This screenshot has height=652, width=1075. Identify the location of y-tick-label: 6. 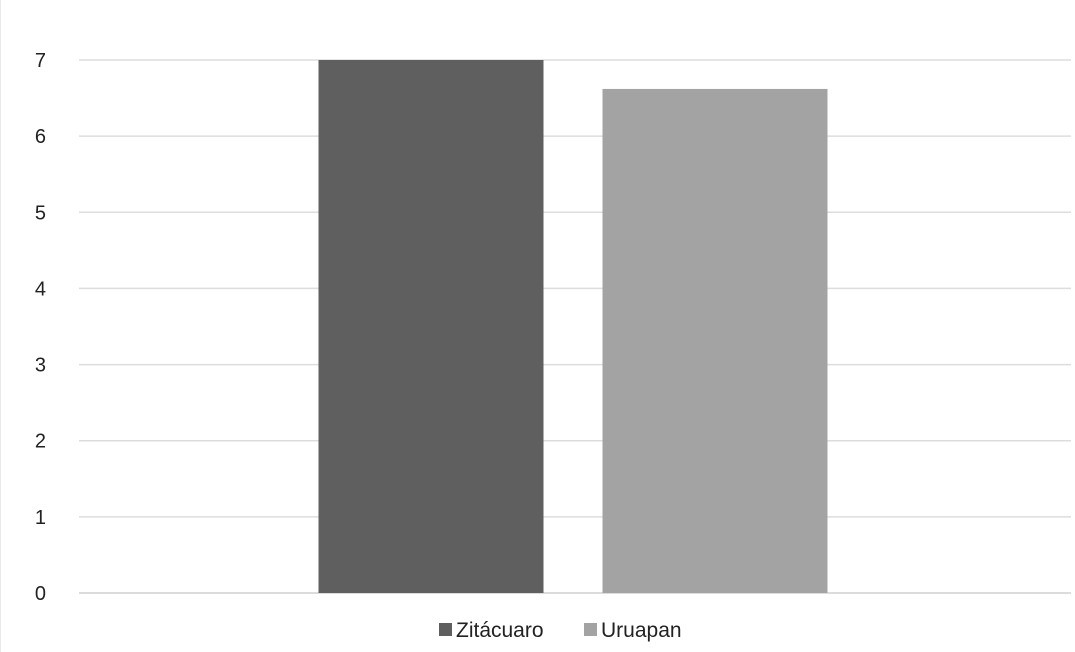
(40, 137).